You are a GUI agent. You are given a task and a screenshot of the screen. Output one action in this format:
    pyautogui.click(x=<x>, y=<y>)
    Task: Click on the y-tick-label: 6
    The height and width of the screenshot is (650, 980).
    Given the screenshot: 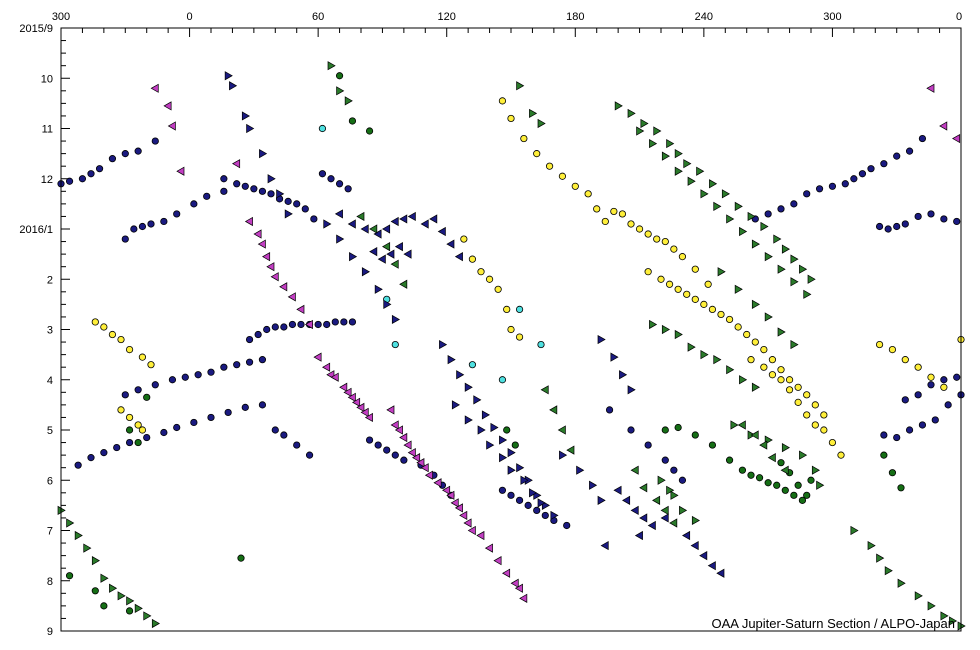 What is the action you would take?
    pyautogui.click(x=50, y=481)
    